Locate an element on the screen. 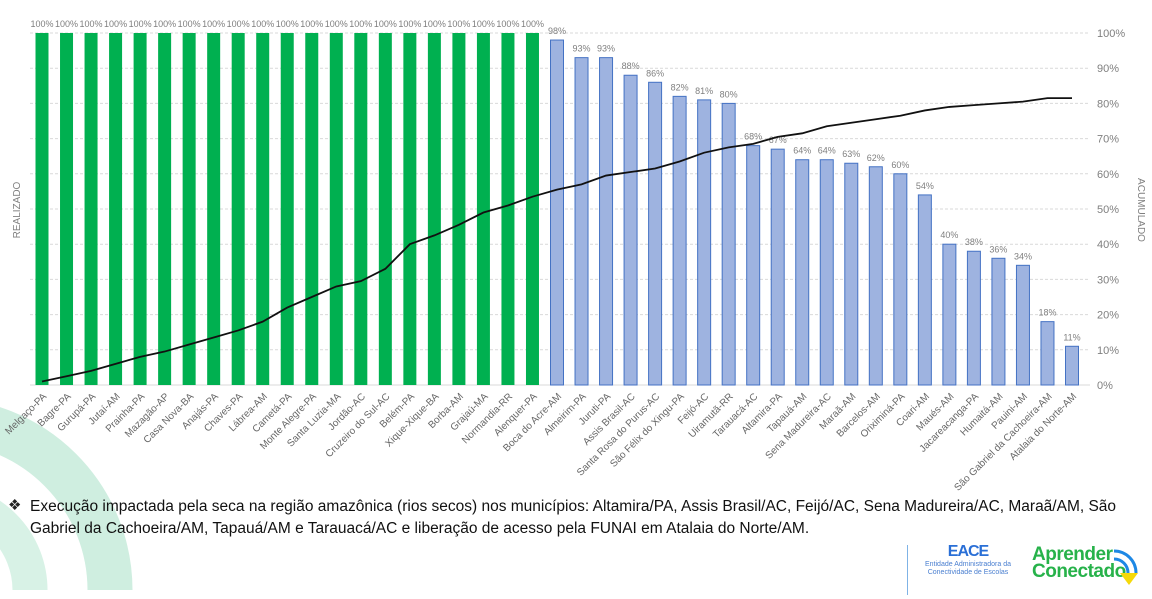  aprender-conectado-logo: Aprender Conectado is located at coordinates (1079, 563).